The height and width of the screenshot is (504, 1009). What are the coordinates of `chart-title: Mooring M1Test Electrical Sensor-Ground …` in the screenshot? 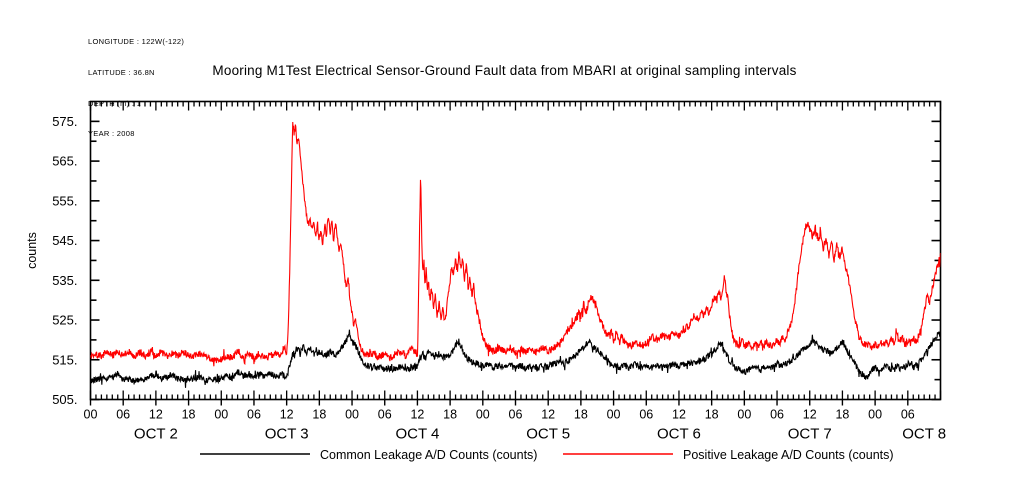 It's located at (504, 70).